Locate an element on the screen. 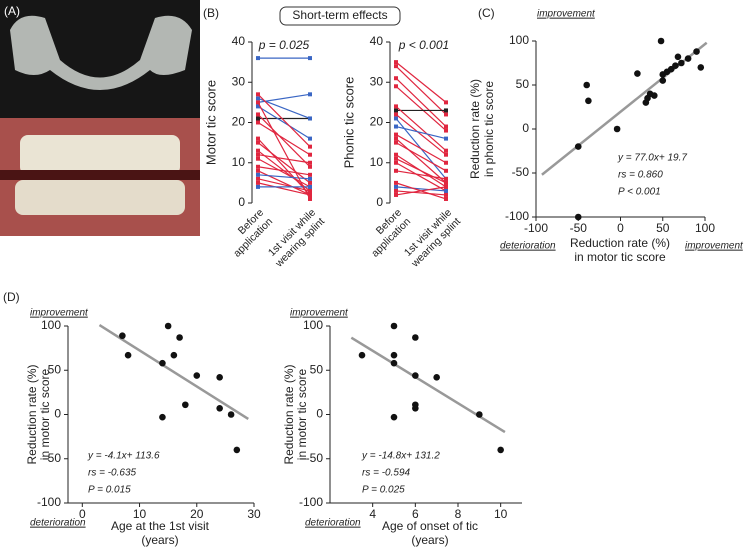 This screenshot has height=547, width=745. panel-label: (B) is located at coordinates (211, 13).